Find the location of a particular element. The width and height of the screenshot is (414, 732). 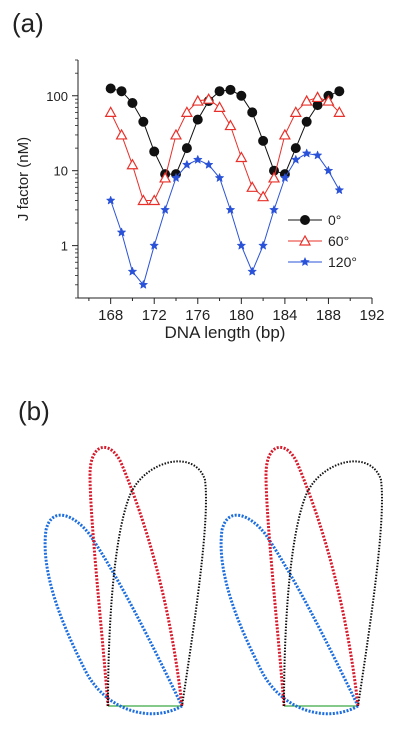

x-tick-label: 188 is located at coordinates (328, 315).